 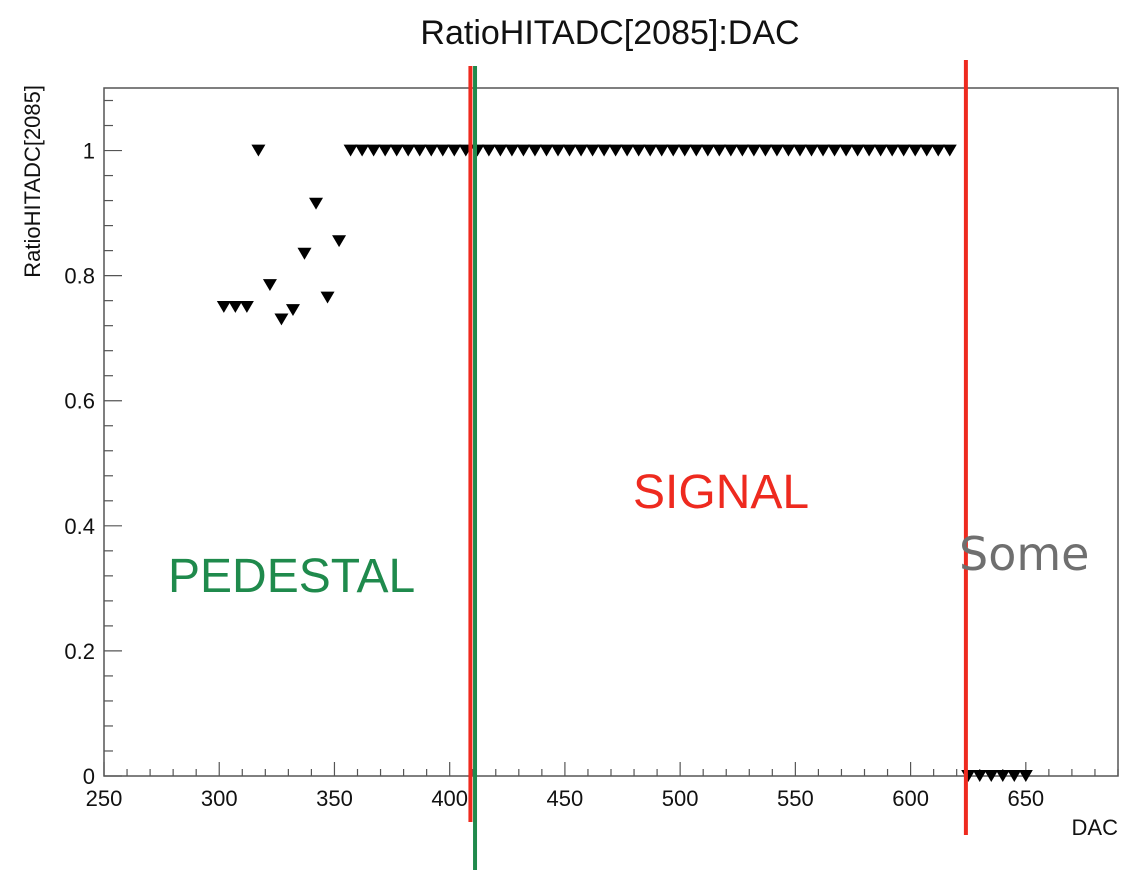 I want to click on x-tick-label: 550, so click(x=795, y=798).